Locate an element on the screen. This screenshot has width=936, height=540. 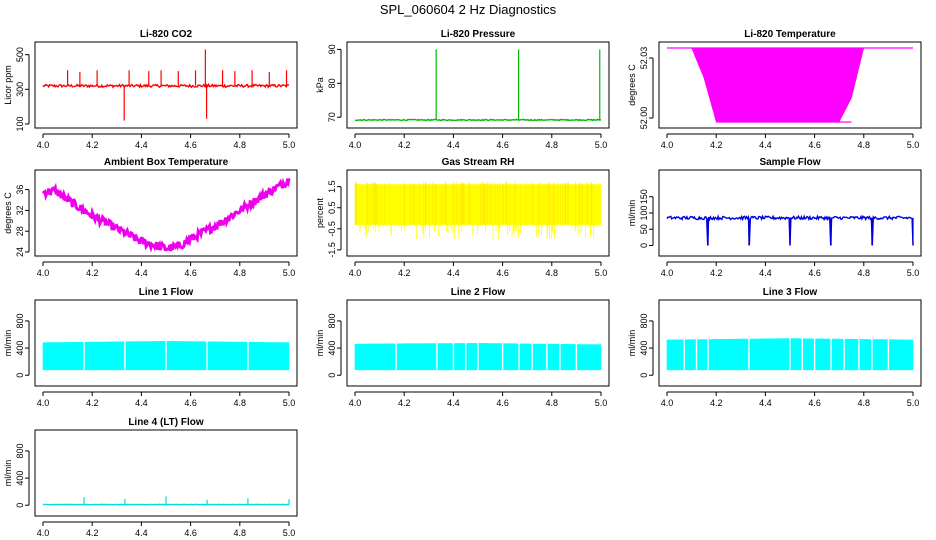
y-tick-label: 28 is located at coordinates (20, 231).